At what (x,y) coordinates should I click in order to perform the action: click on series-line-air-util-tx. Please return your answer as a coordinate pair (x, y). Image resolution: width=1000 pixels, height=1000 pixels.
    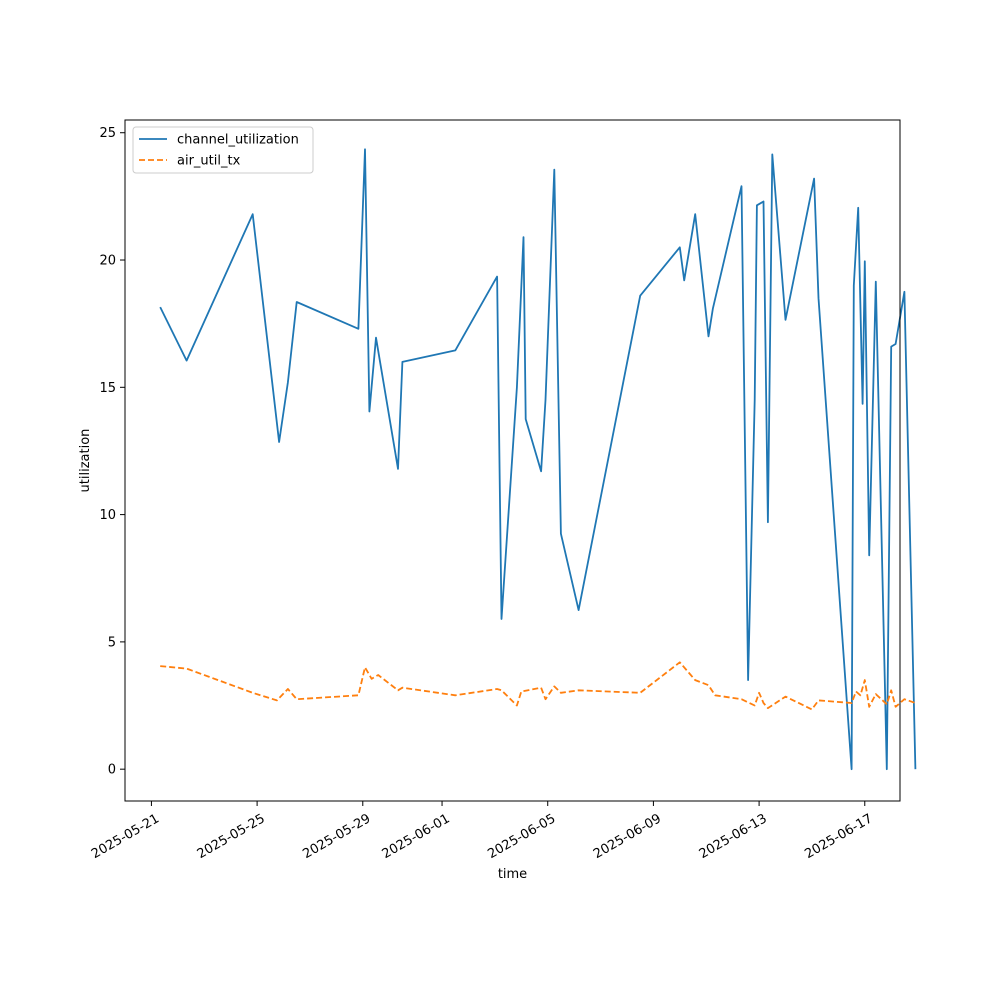
    Looking at the image, I should click on (538, 686).